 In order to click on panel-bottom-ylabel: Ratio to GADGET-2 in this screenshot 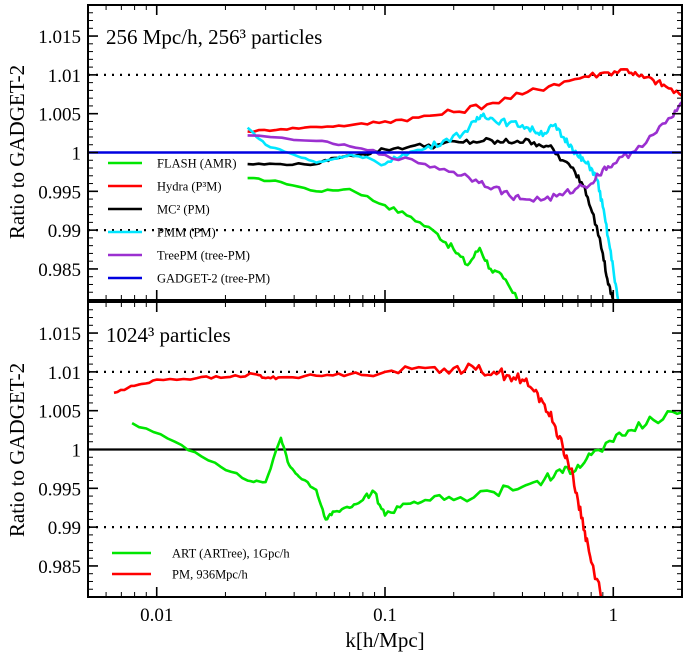, I will do `click(17, 450)`.